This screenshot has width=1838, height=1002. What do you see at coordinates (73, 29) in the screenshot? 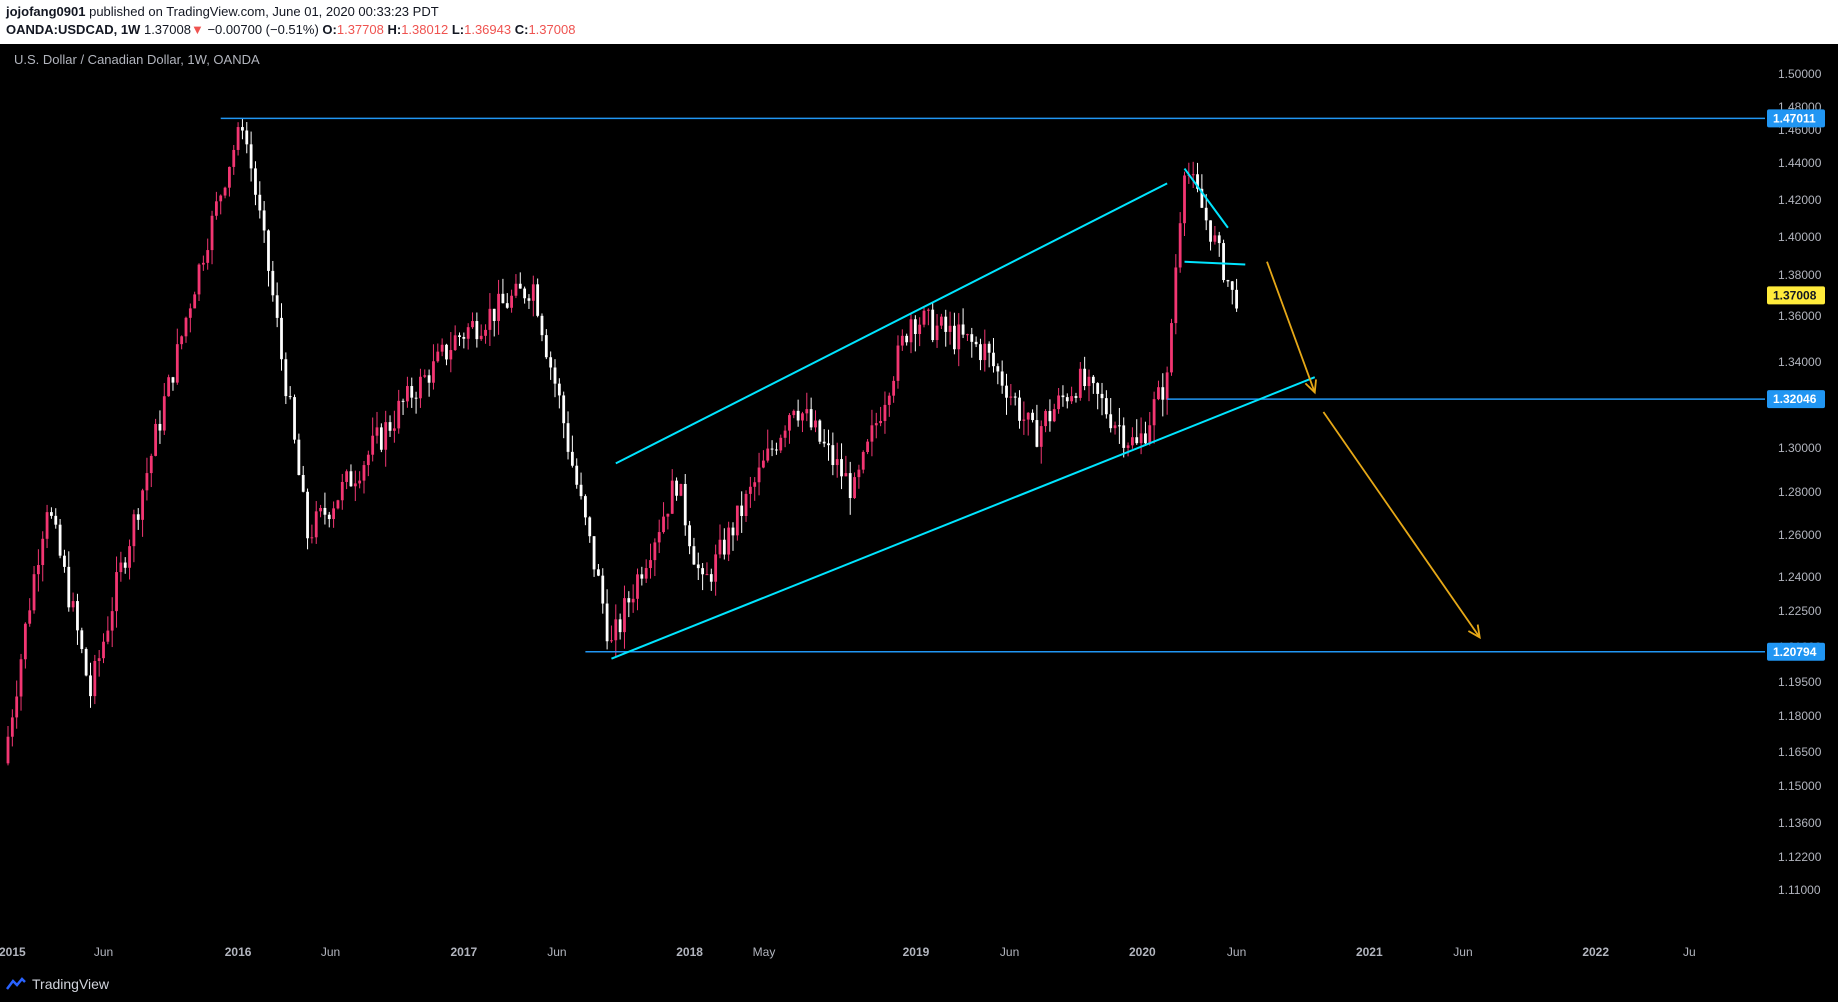
I see `symbol-label: OANDA:USDCAD, 1W` at bounding box center [73, 29].